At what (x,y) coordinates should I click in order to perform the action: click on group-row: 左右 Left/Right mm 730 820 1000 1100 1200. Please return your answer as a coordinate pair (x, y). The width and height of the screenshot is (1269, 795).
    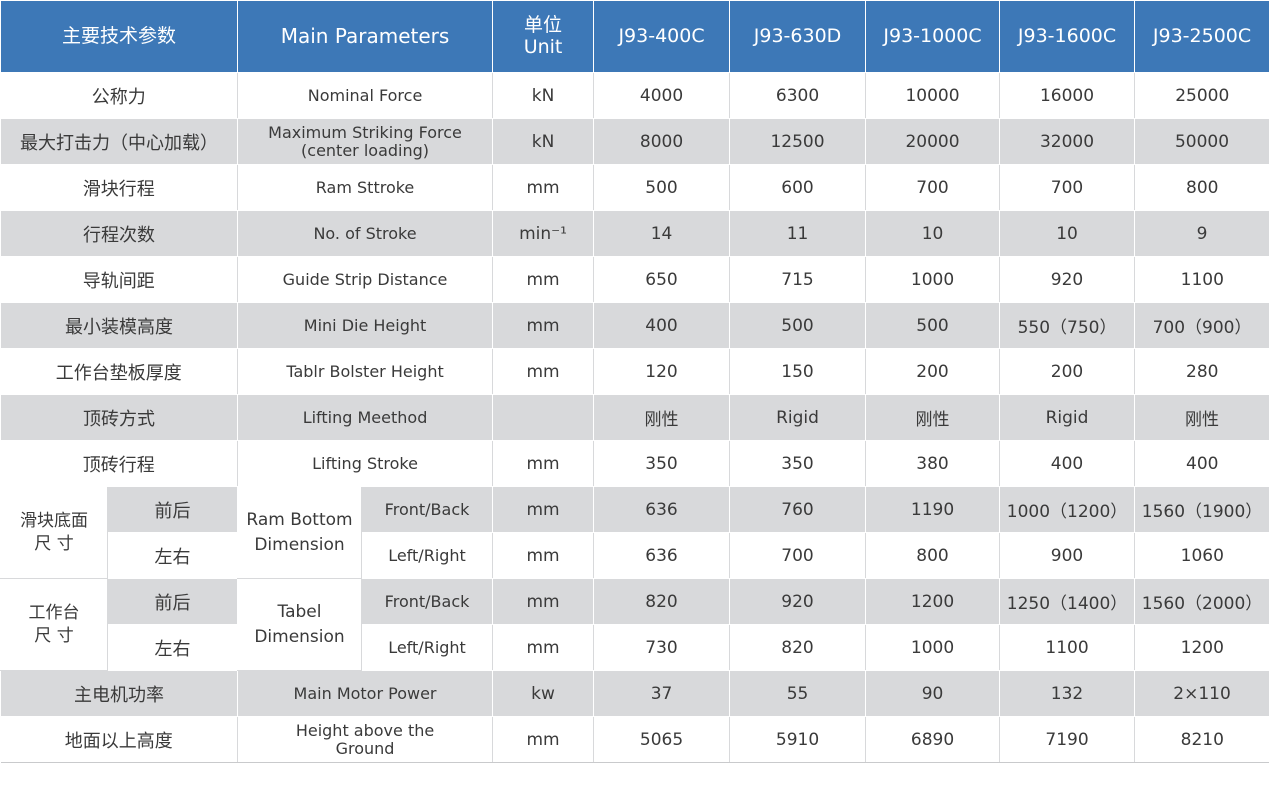
    Looking at the image, I should click on (635, 647).